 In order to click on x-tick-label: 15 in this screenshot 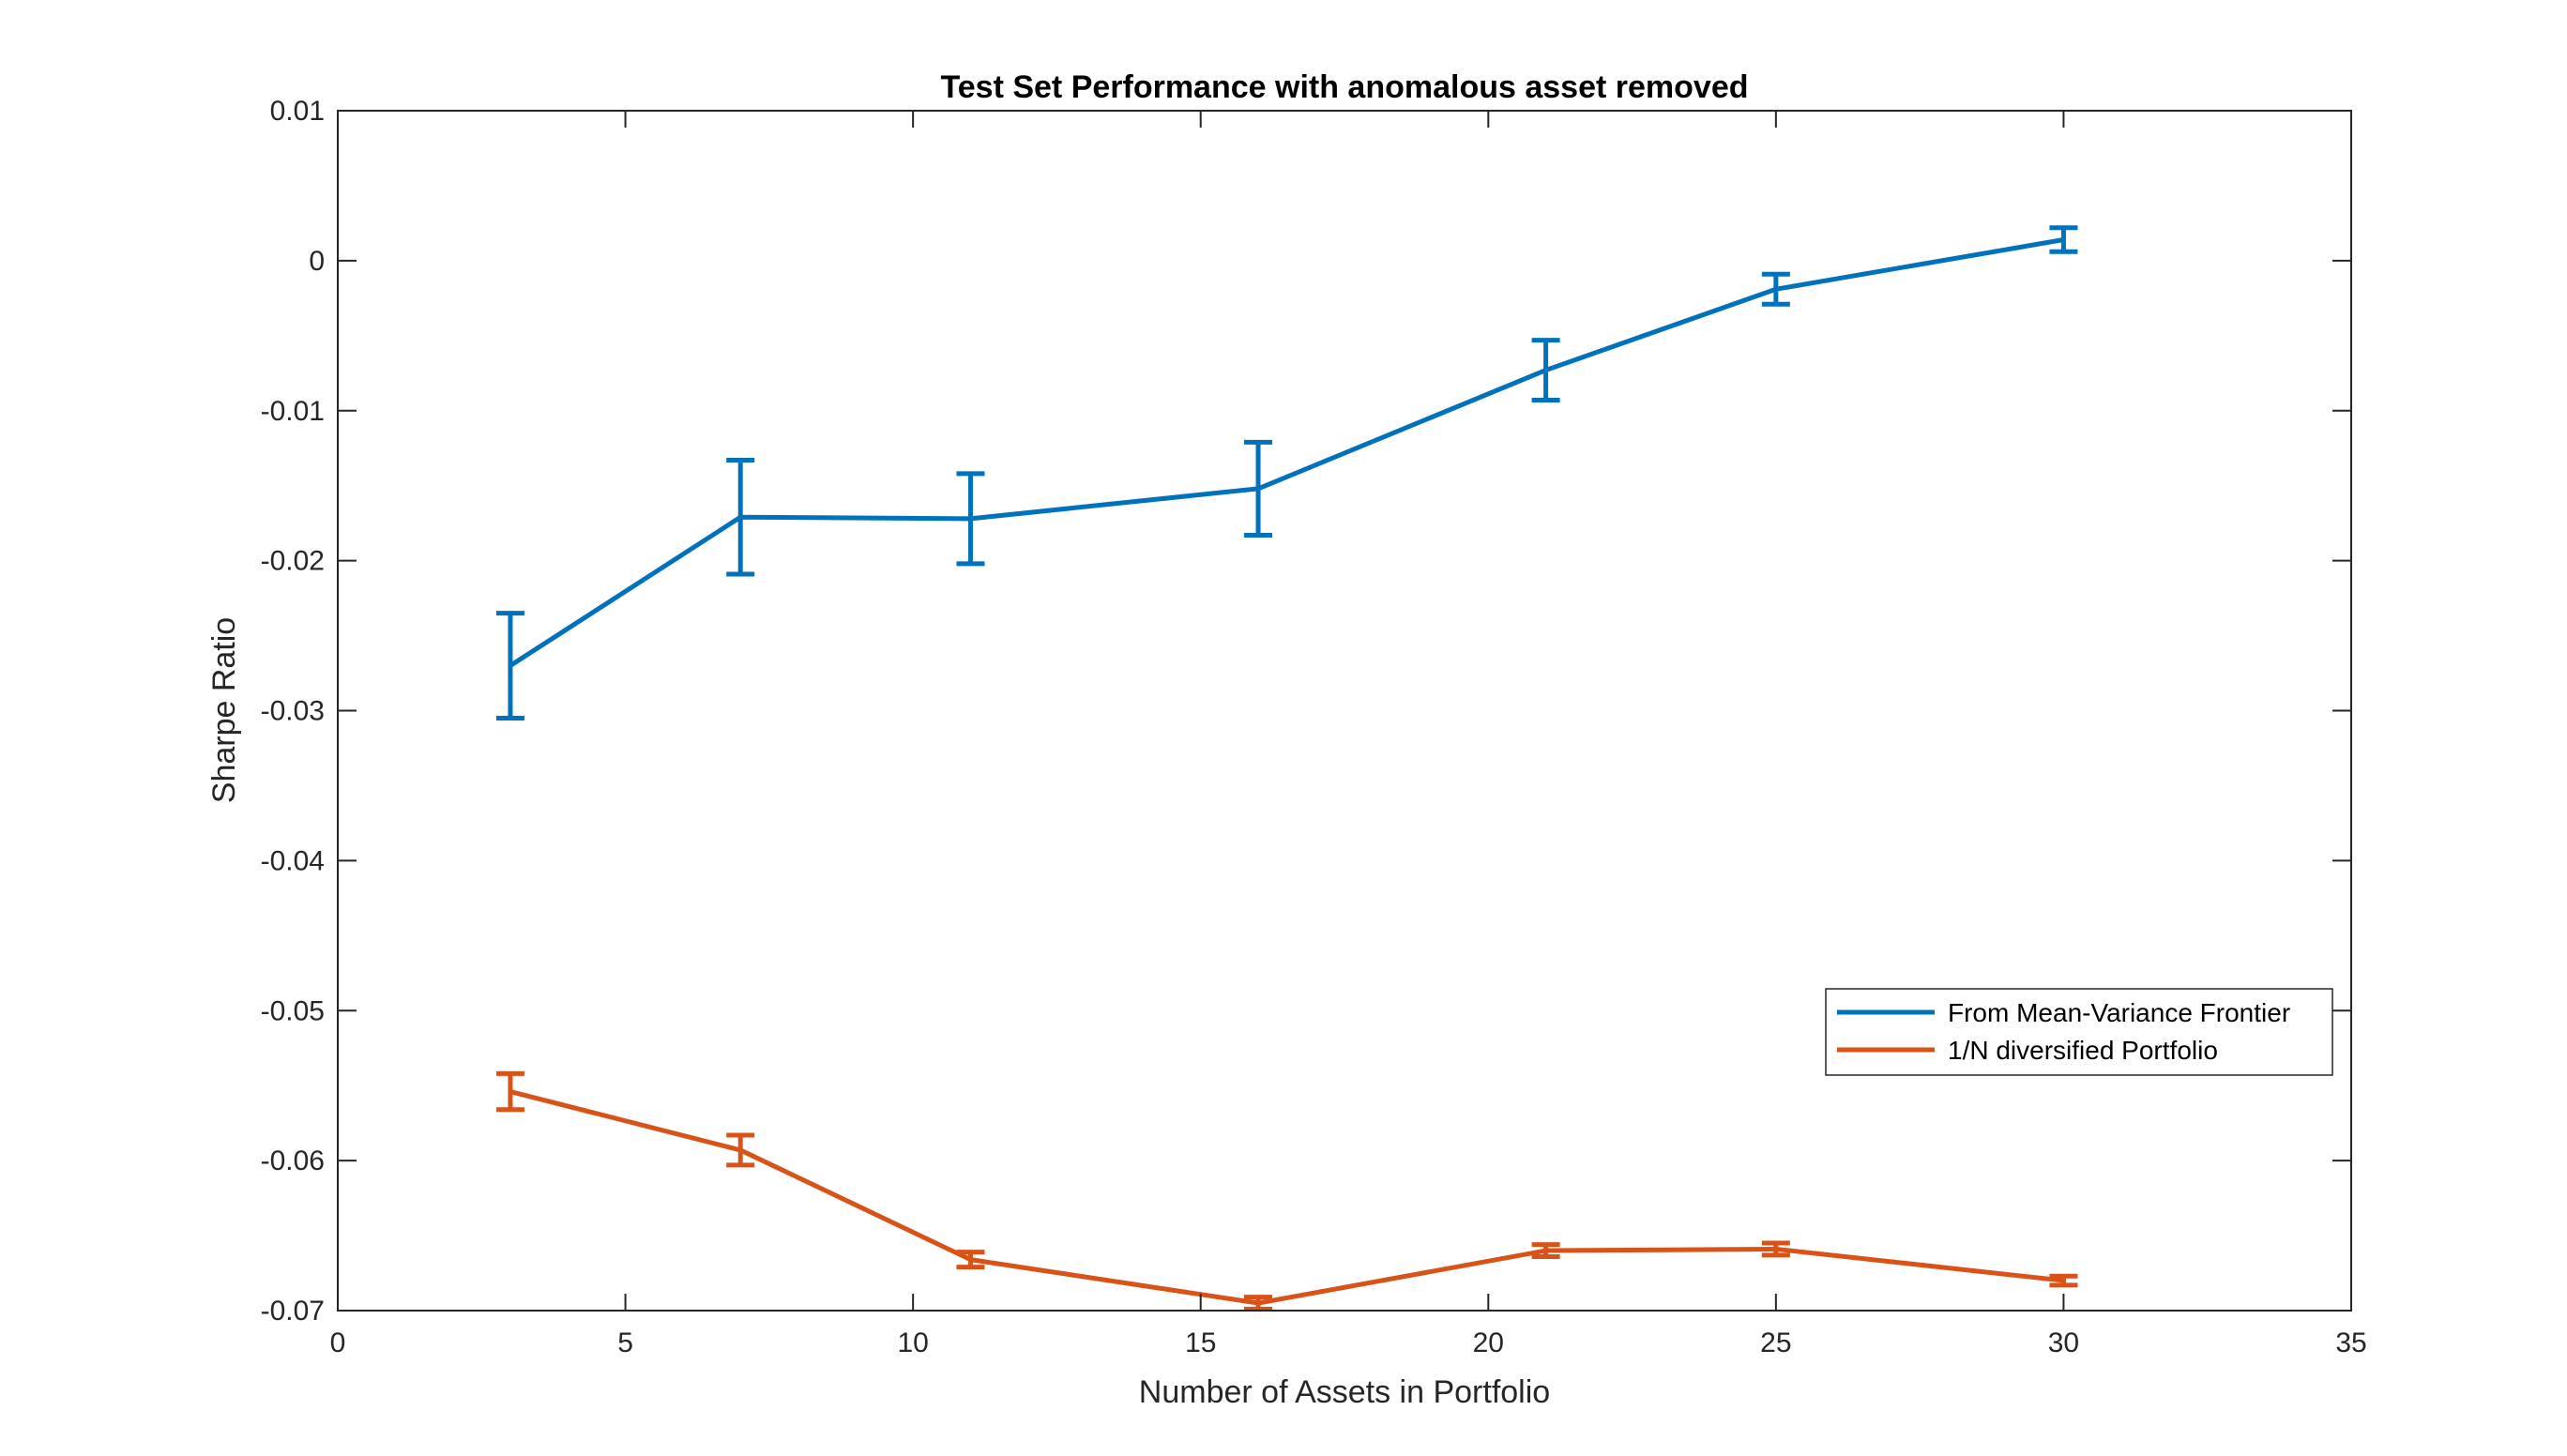, I will do `click(1200, 1342)`.